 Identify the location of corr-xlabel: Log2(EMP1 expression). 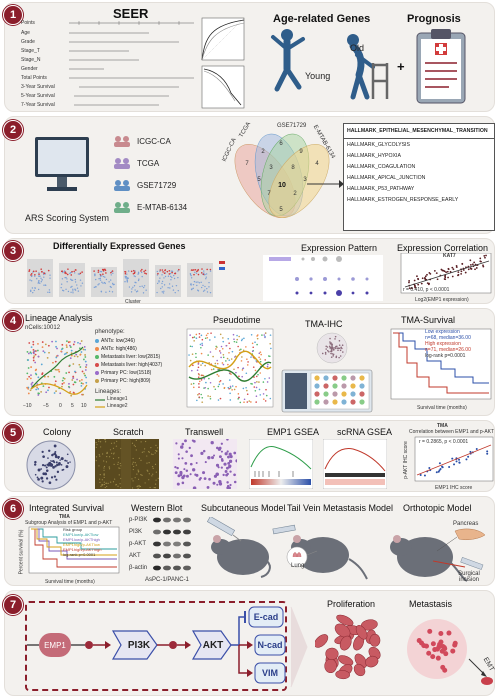
(442, 300).